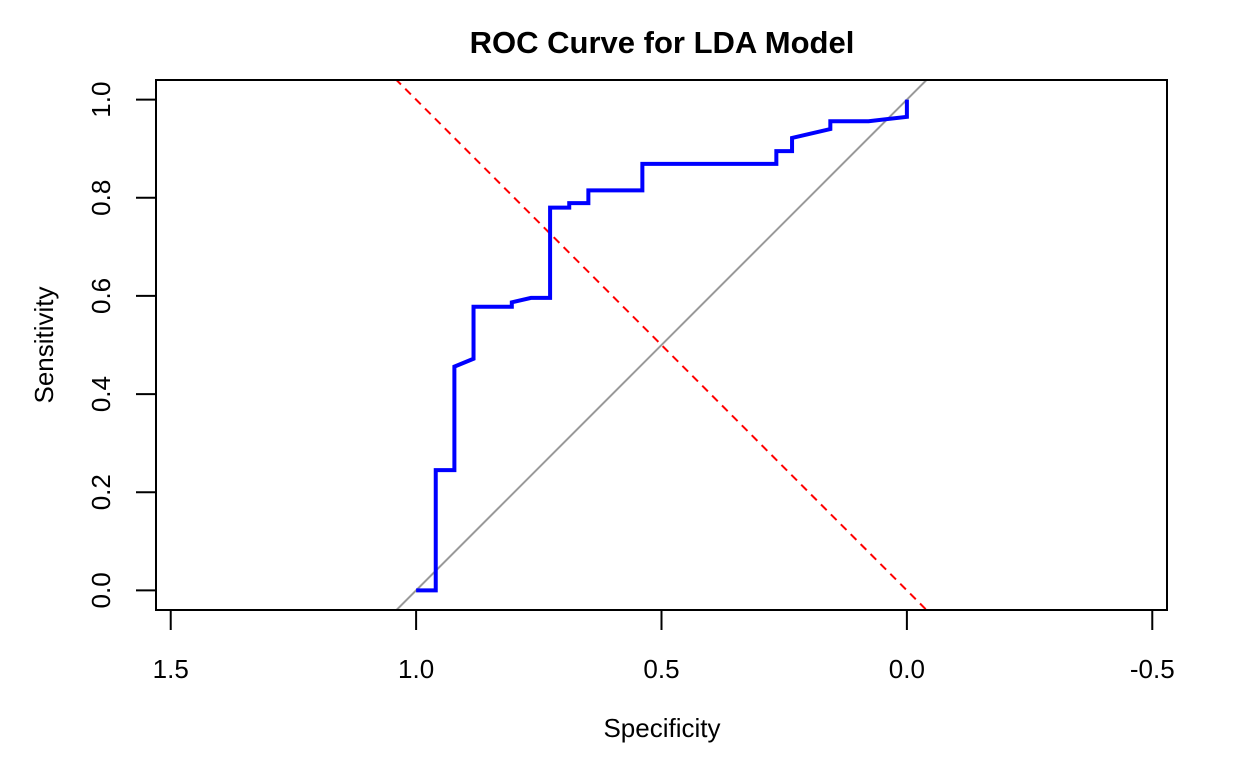  Describe the element at coordinates (101, 198) in the screenshot. I see `y-tick-label: 0.8` at that location.